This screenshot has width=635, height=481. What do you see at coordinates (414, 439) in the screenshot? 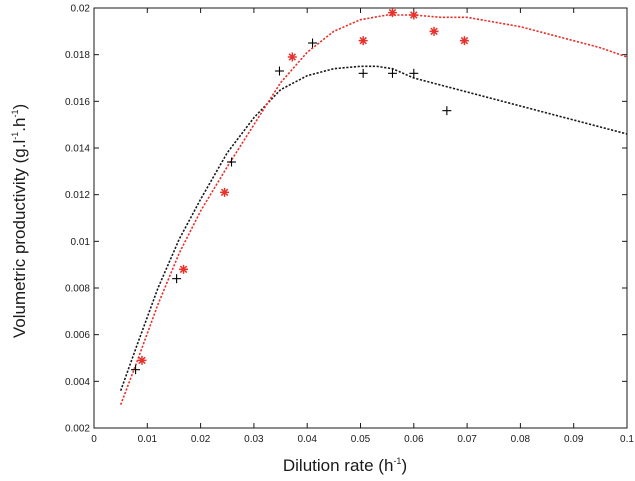
I see `x-tick-label: 0.06` at bounding box center [414, 439].